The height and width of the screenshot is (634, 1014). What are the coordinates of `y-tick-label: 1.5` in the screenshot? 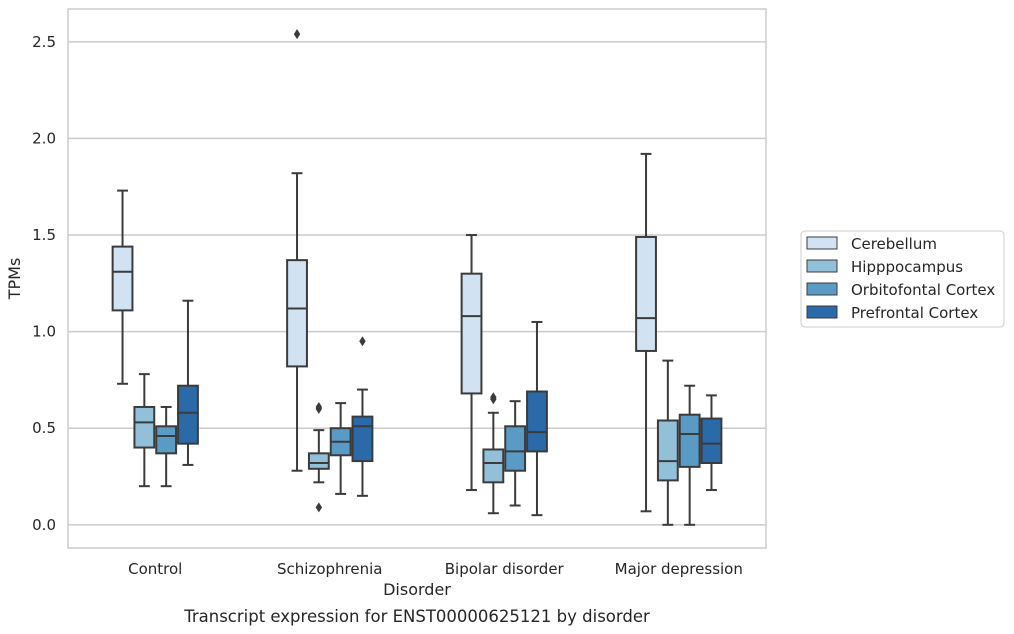 It's located at (44, 235).